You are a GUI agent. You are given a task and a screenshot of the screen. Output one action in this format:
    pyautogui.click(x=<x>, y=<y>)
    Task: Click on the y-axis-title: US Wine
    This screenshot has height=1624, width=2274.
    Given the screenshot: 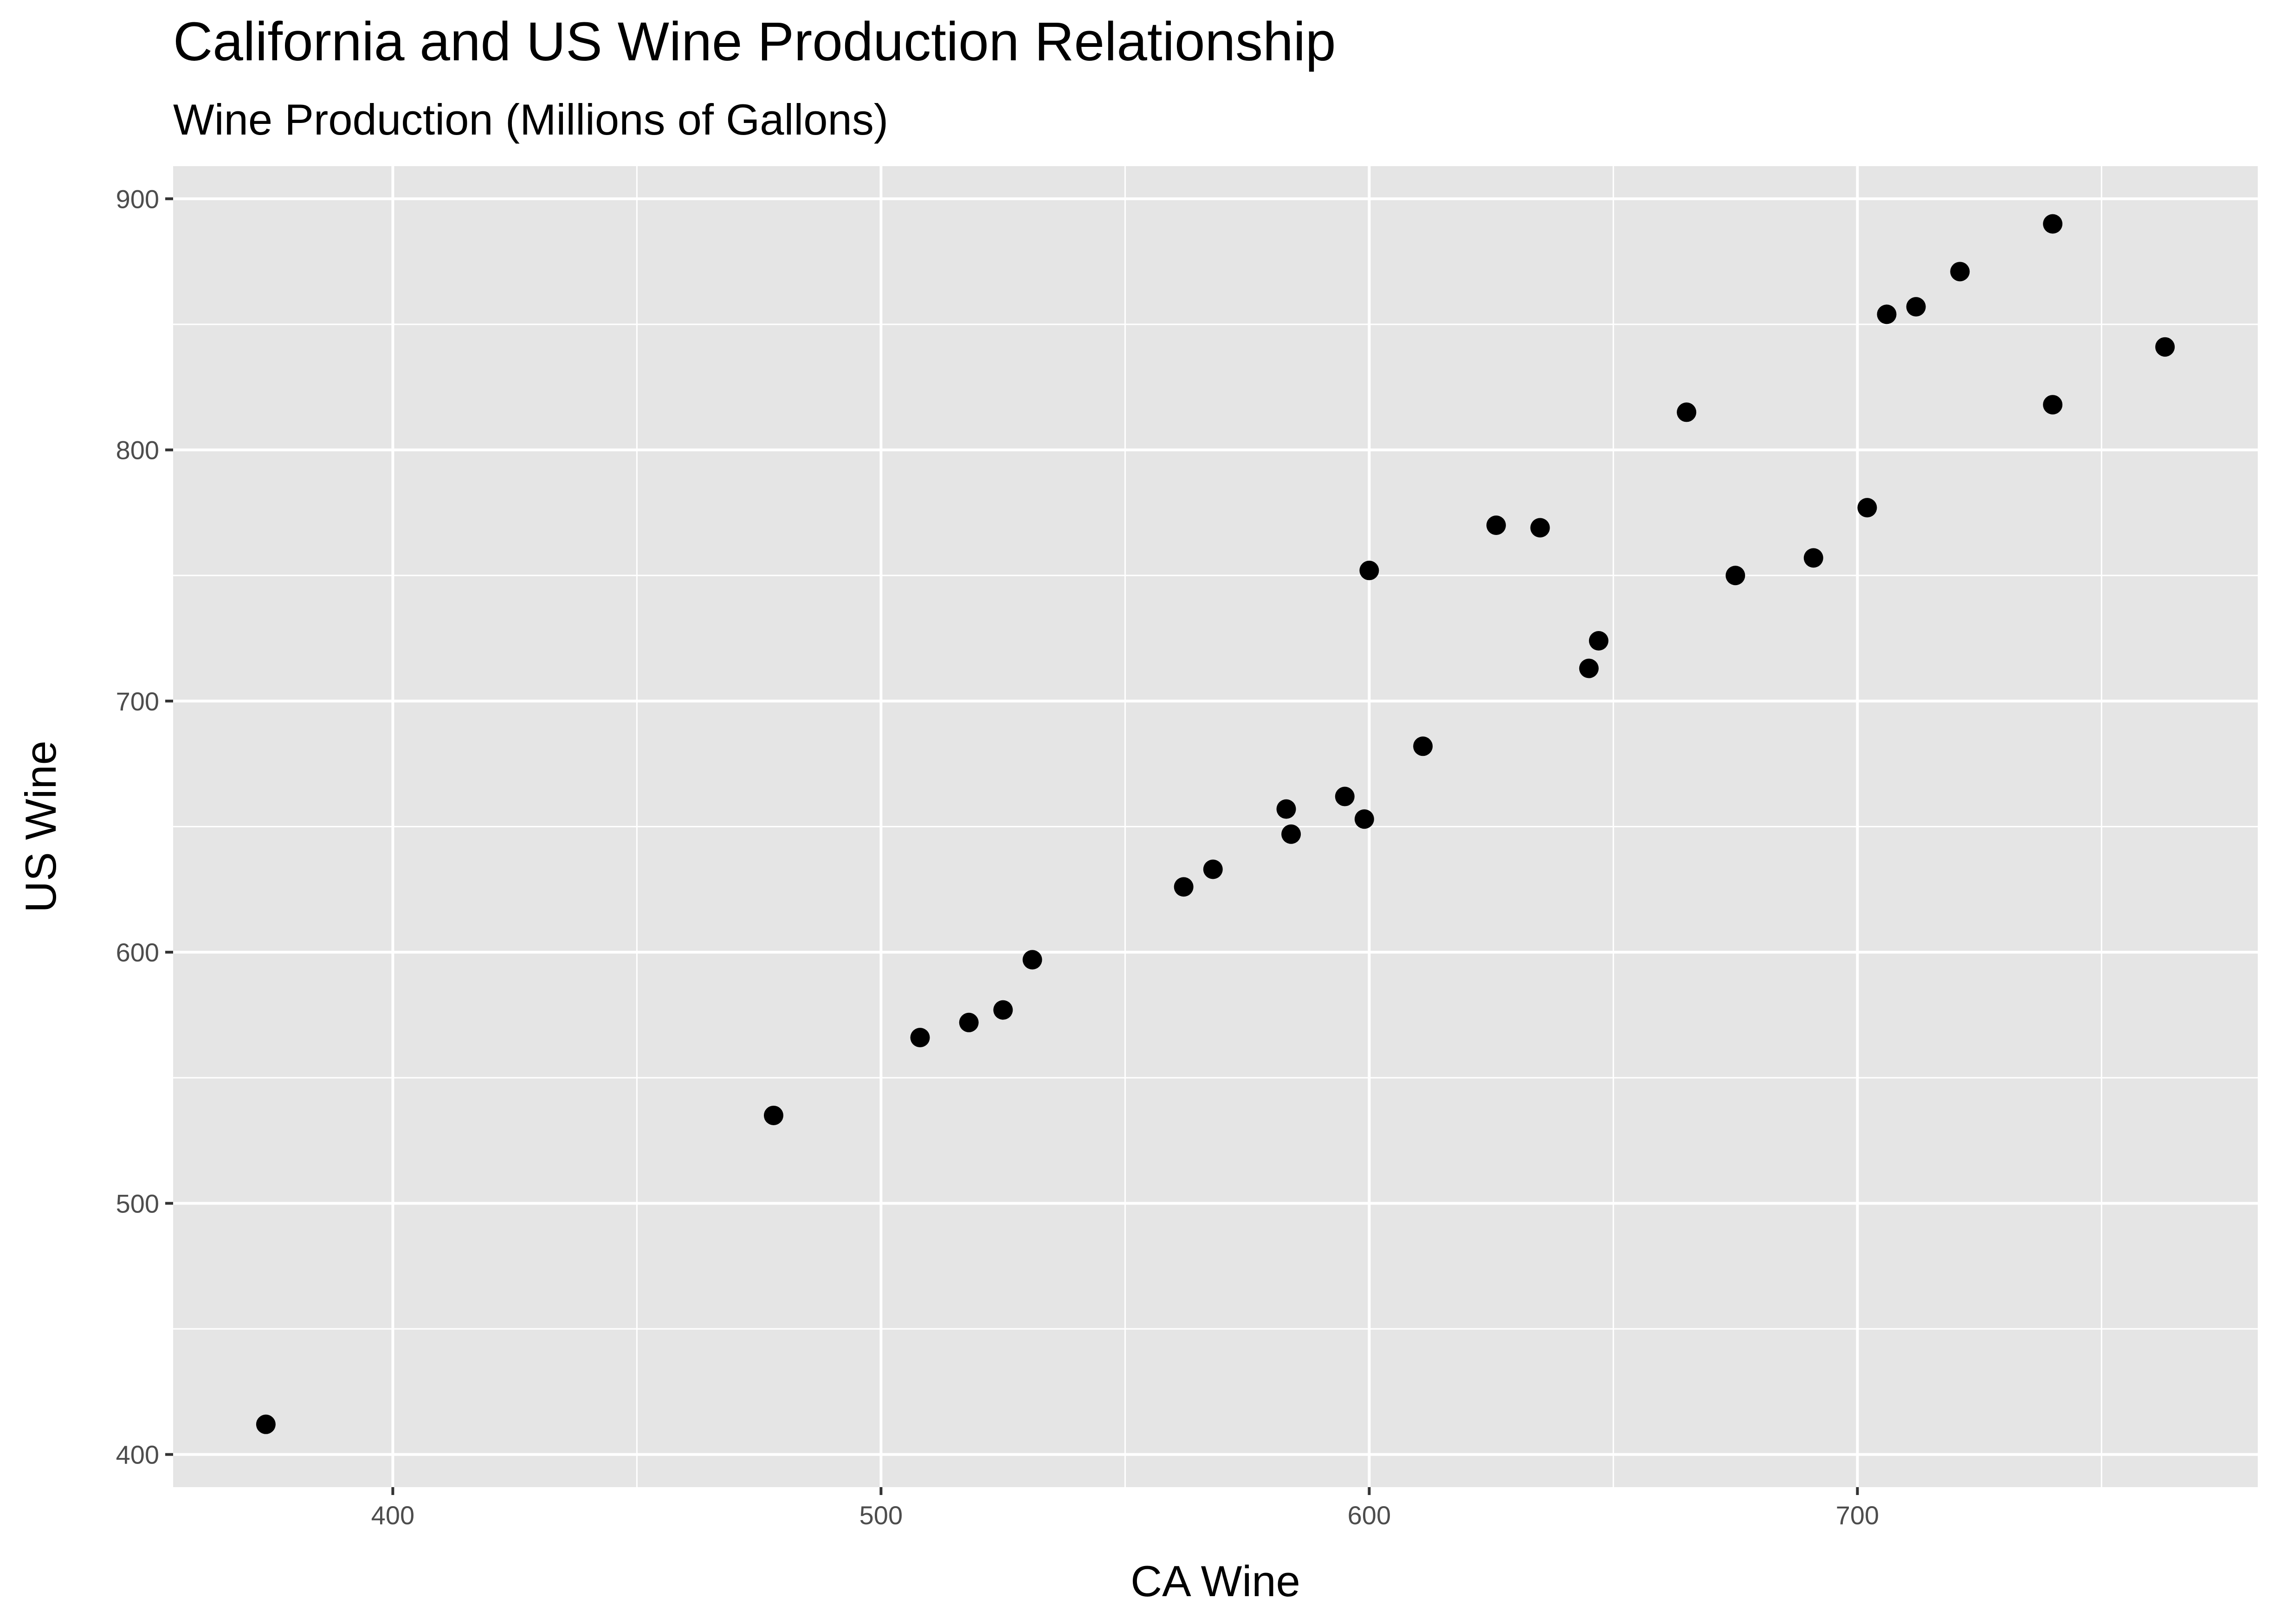 What is the action you would take?
    pyautogui.click(x=40, y=827)
    